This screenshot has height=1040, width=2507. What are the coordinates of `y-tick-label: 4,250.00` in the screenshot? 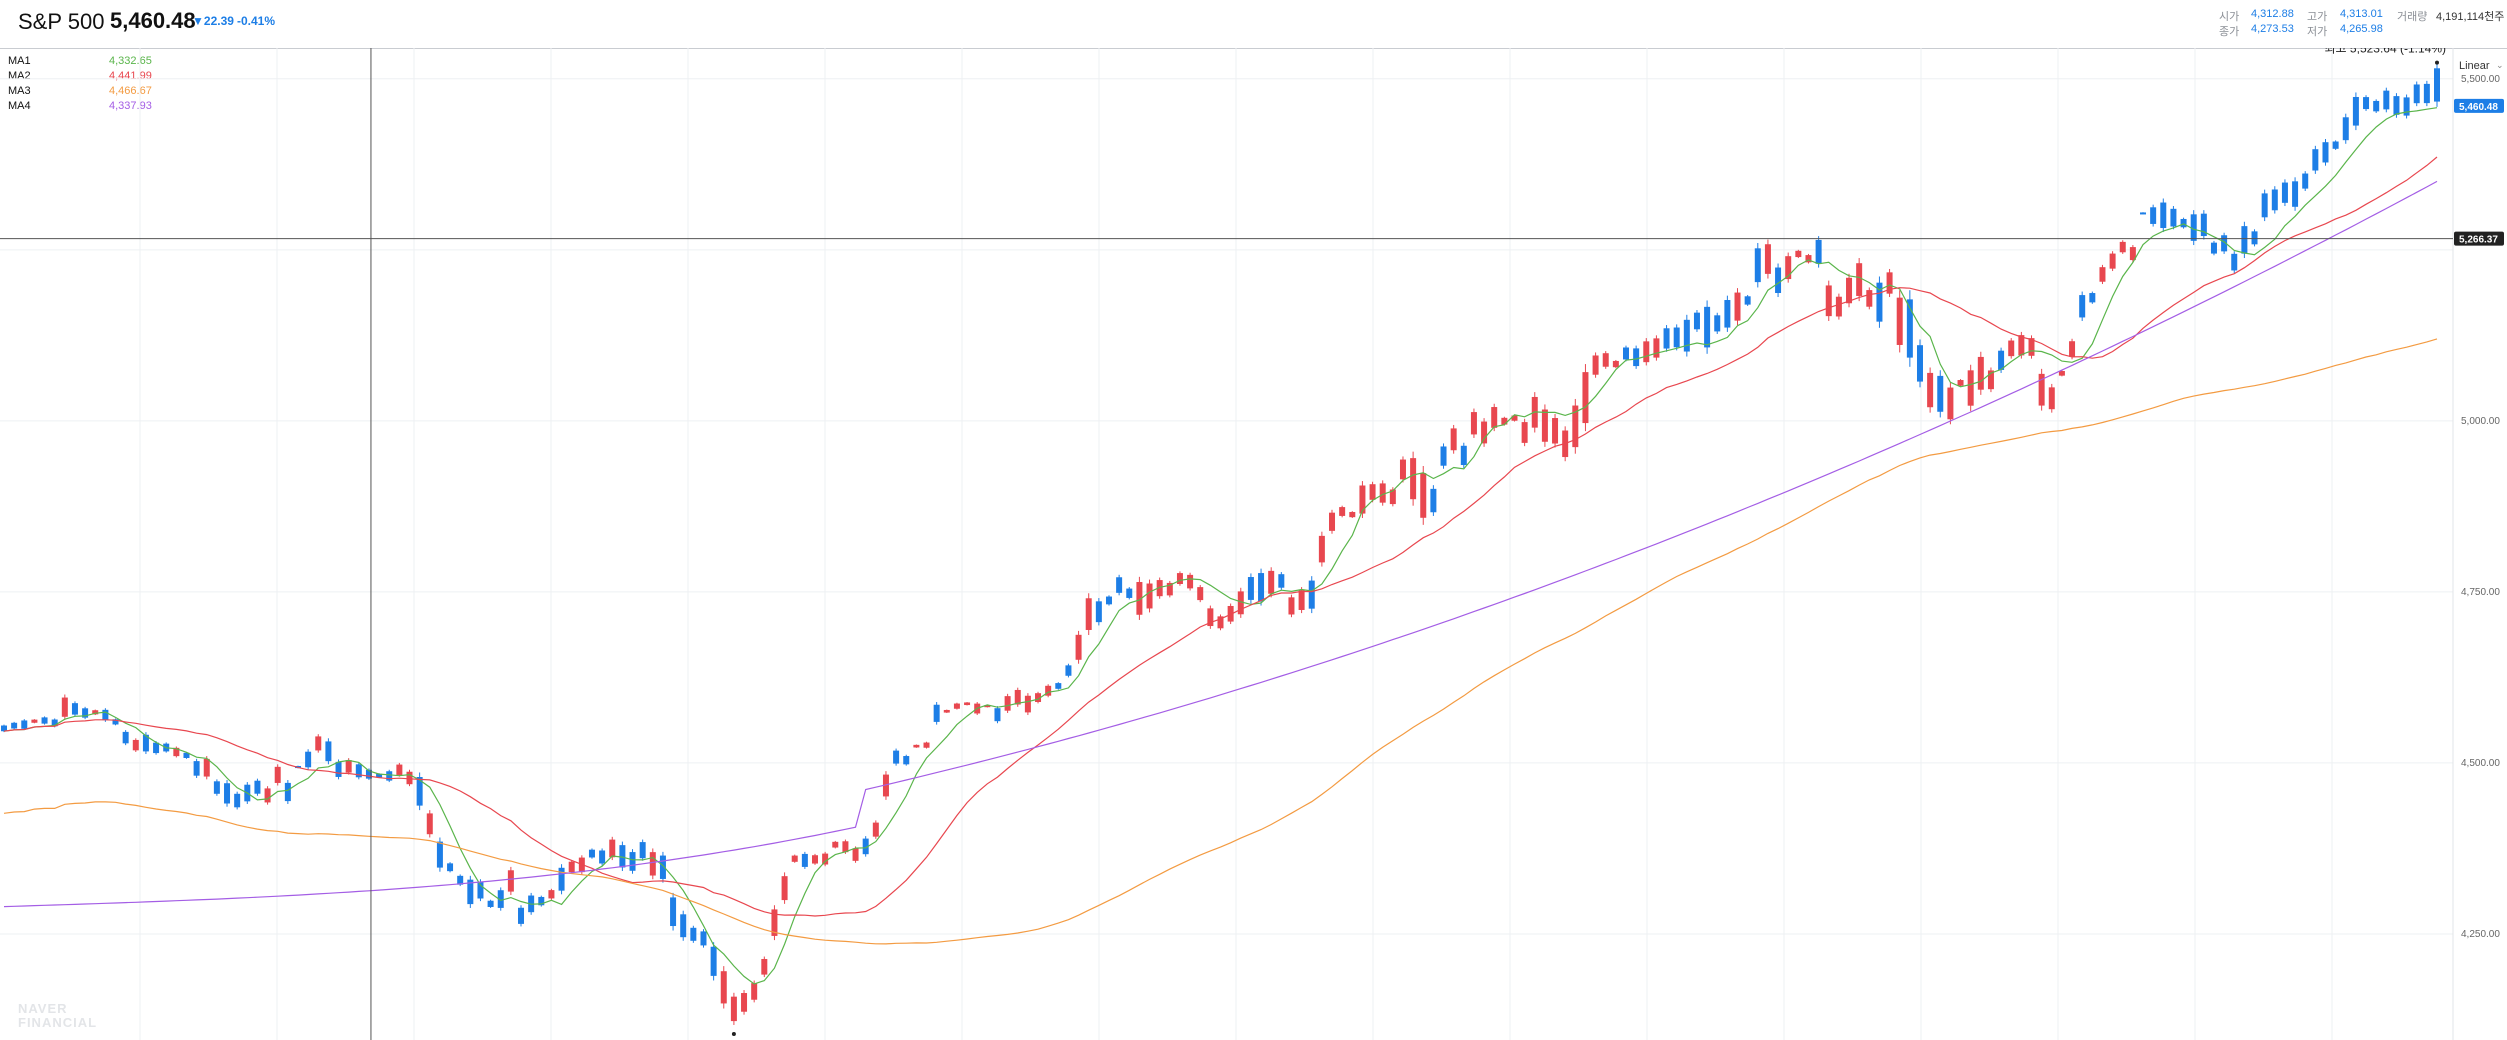 It's located at (2480, 934).